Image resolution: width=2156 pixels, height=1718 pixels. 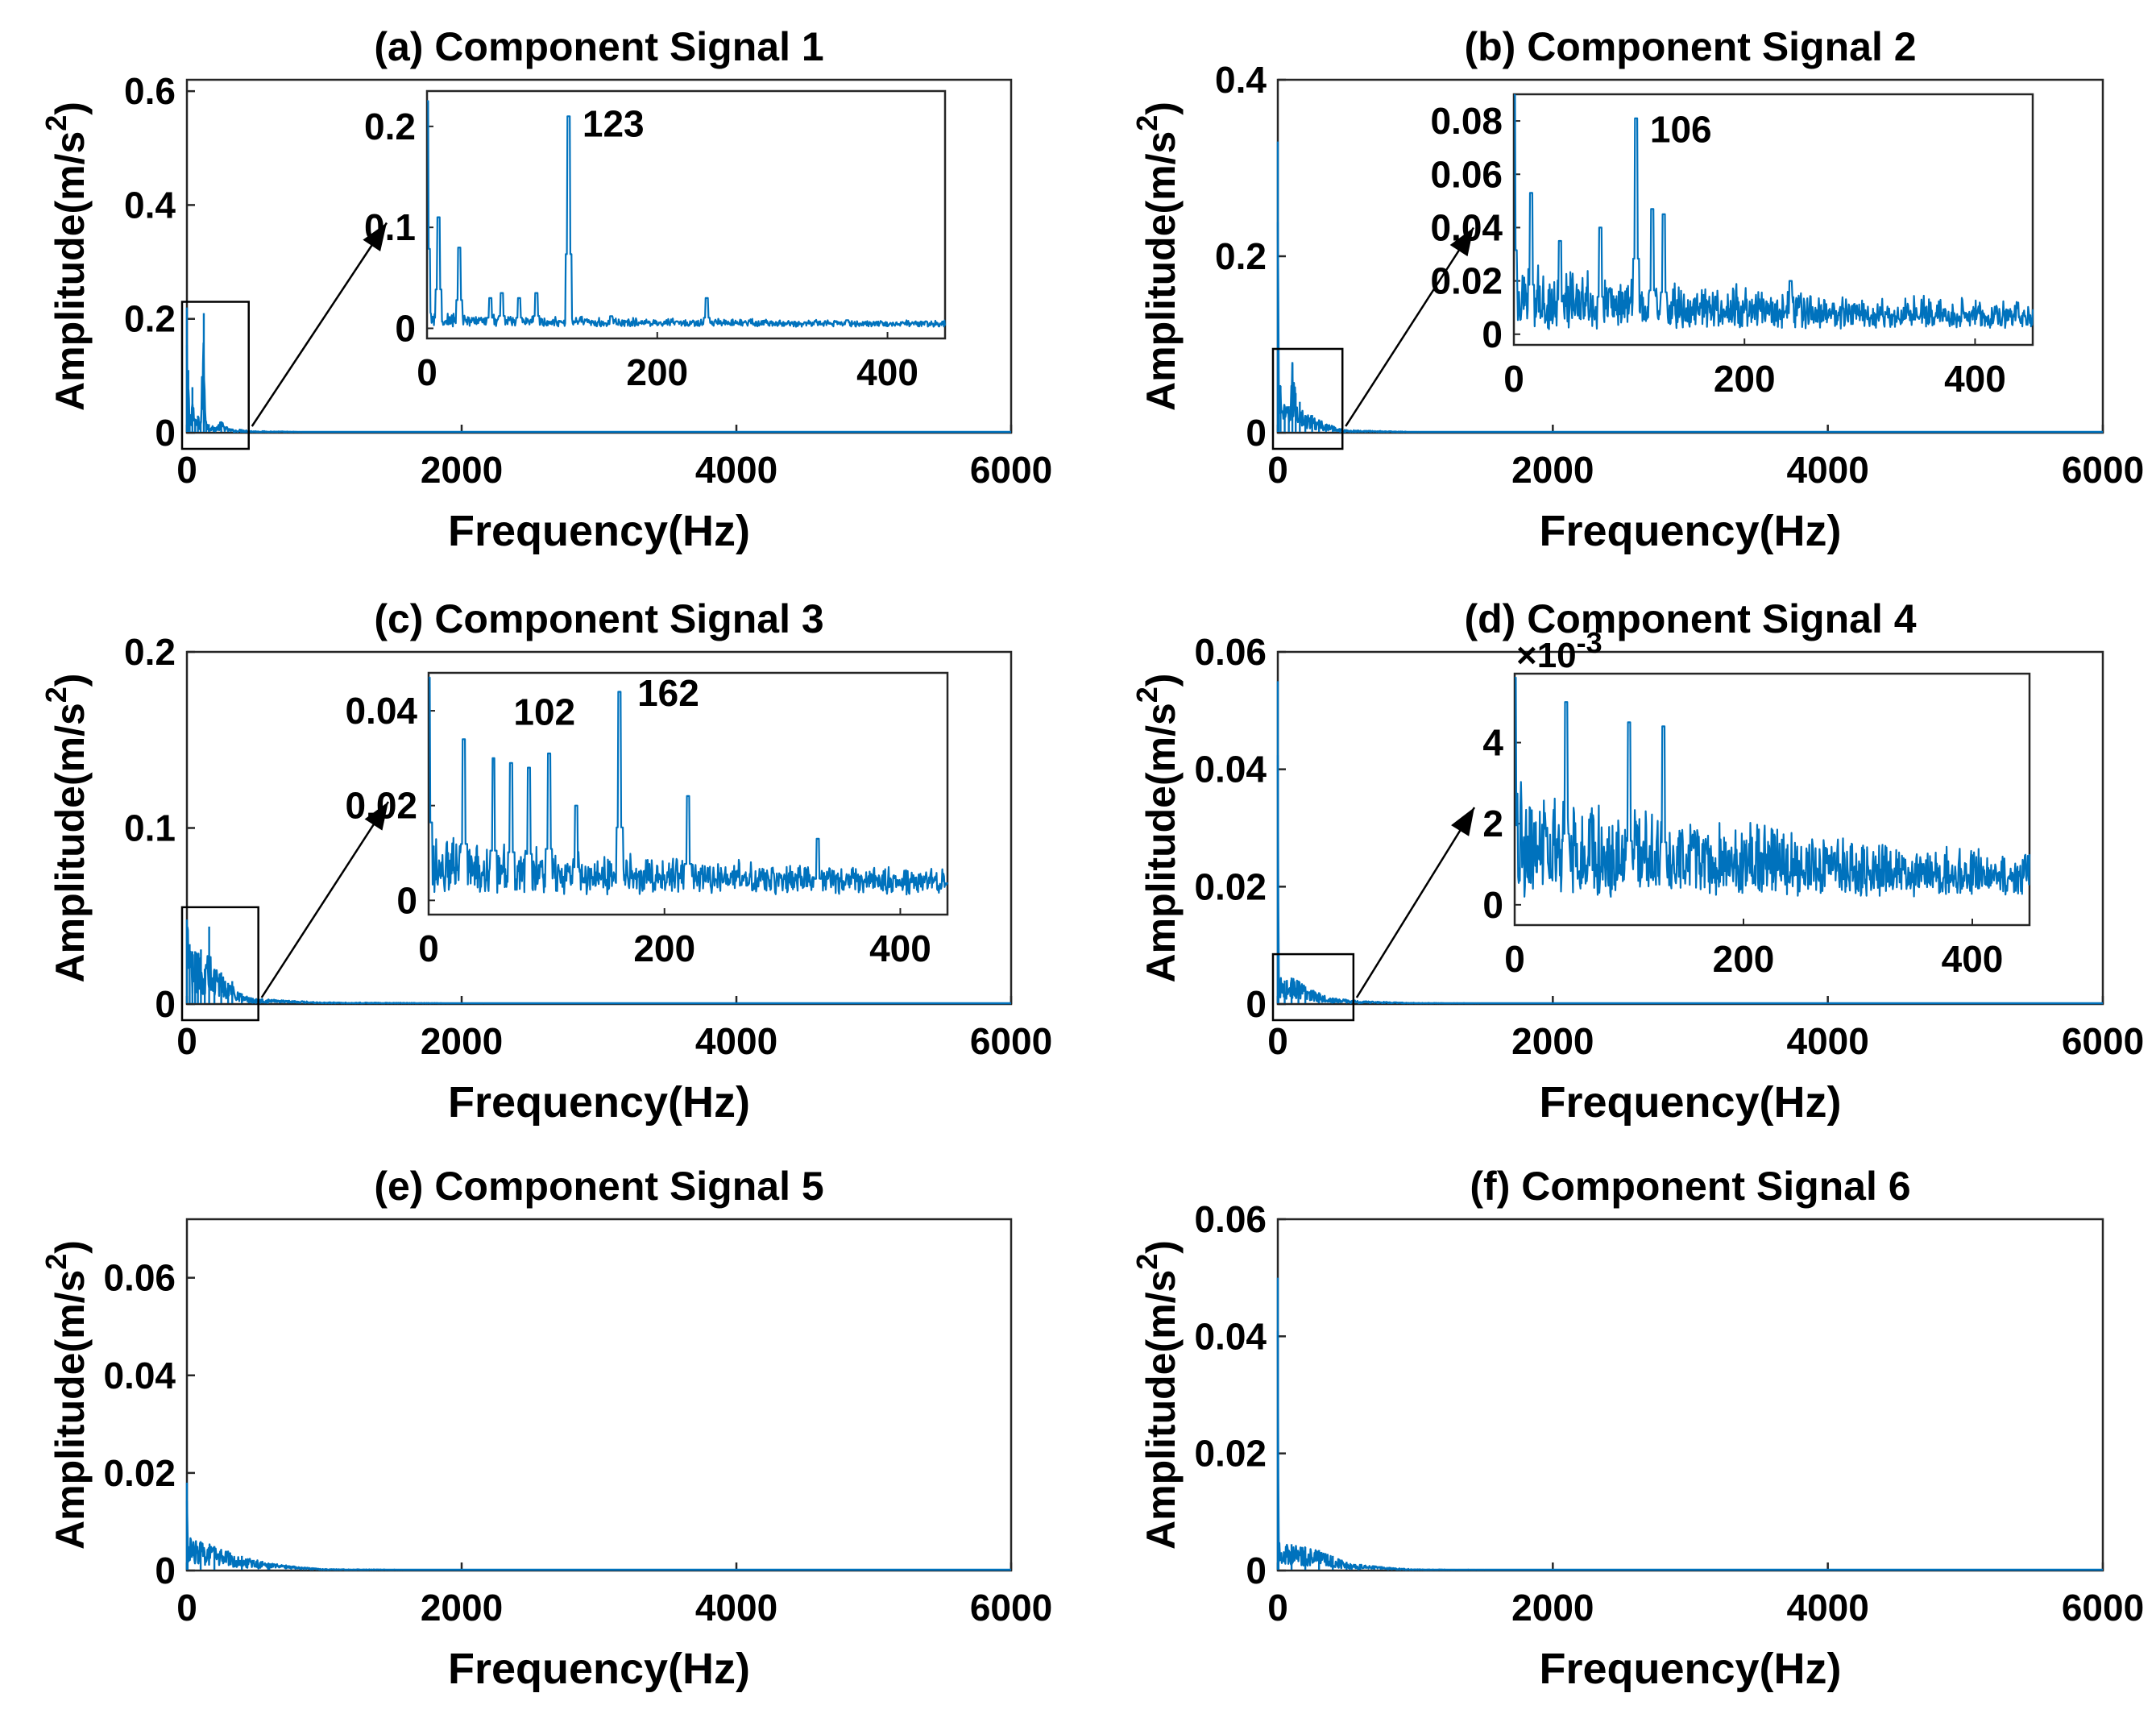 I want to click on inset-exponent-d: ×10⁻³, so click(x=1559, y=650).